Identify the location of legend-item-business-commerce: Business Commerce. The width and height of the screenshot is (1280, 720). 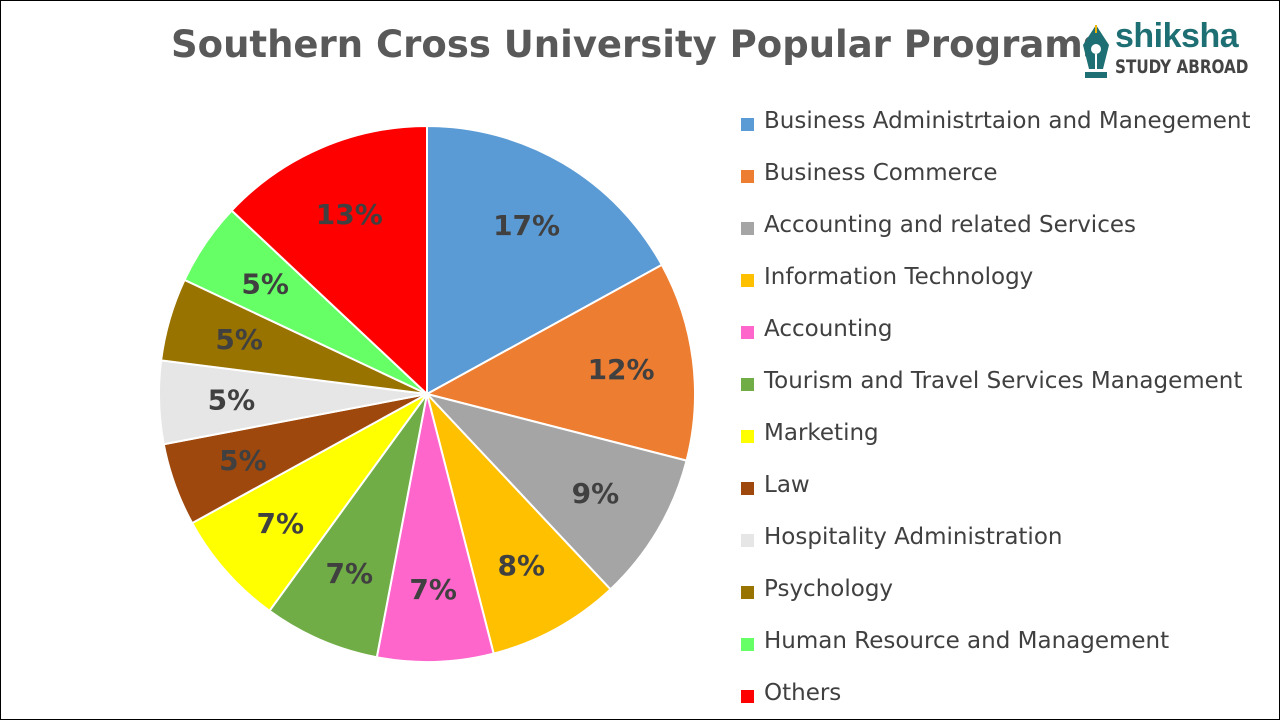
(1008, 176).